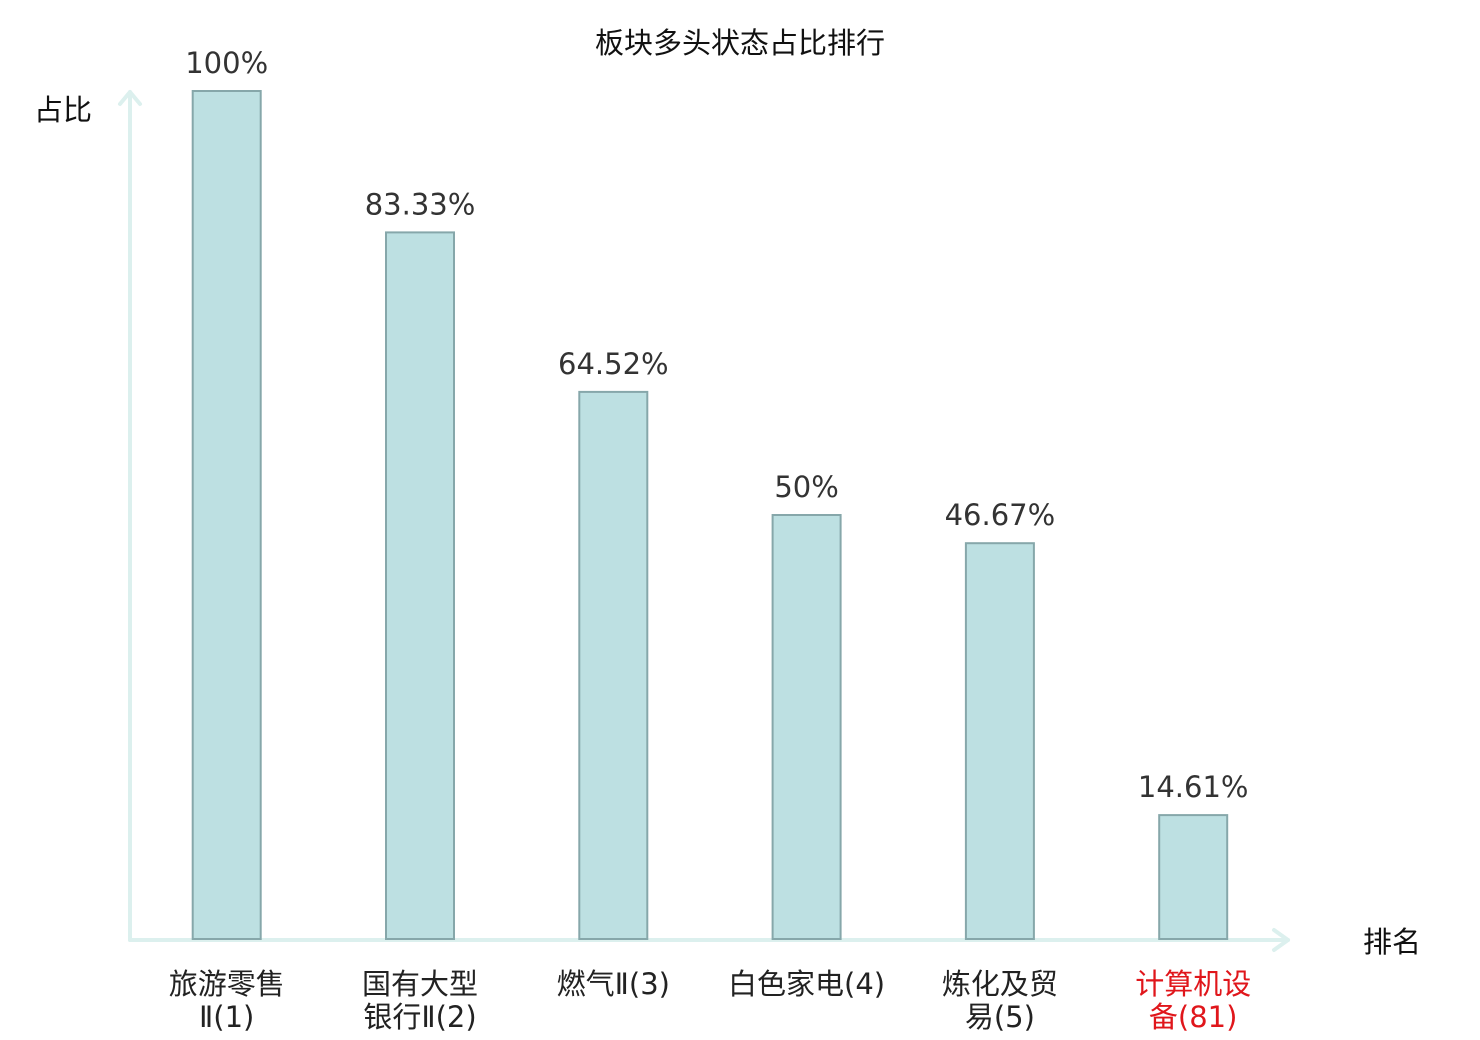  I want to click on y-axis-label: 占比, so click(63, 110).